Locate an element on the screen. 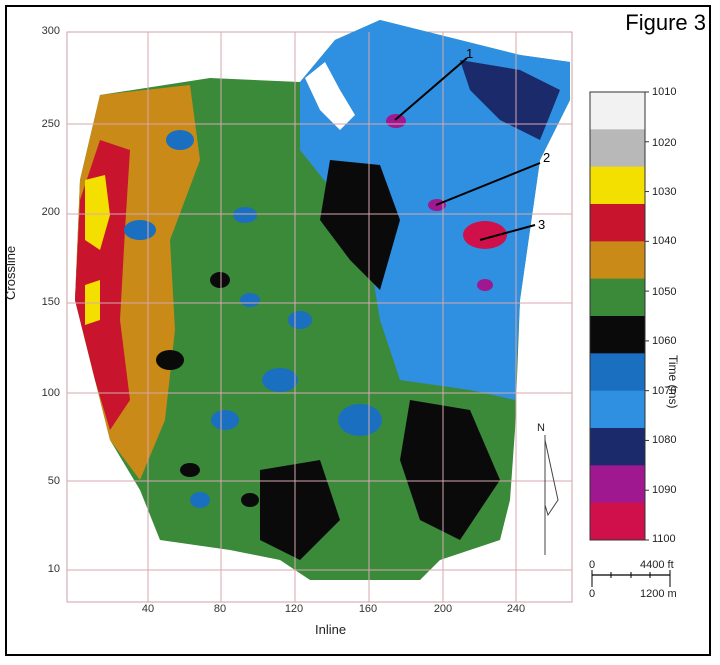  scale-m-label: 1200 m is located at coordinates (658, 594).